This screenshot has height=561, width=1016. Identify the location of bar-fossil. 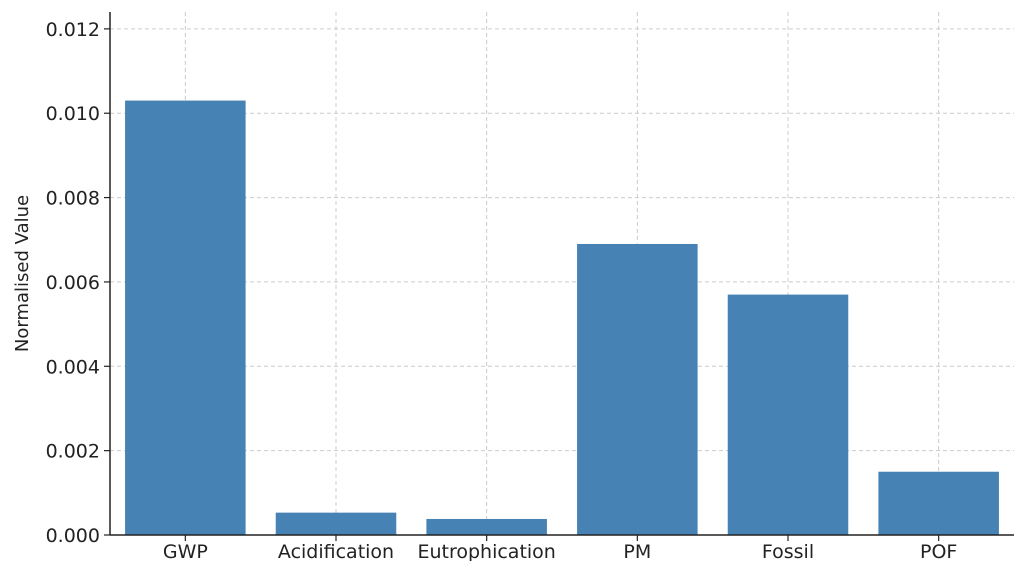
(788, 414).